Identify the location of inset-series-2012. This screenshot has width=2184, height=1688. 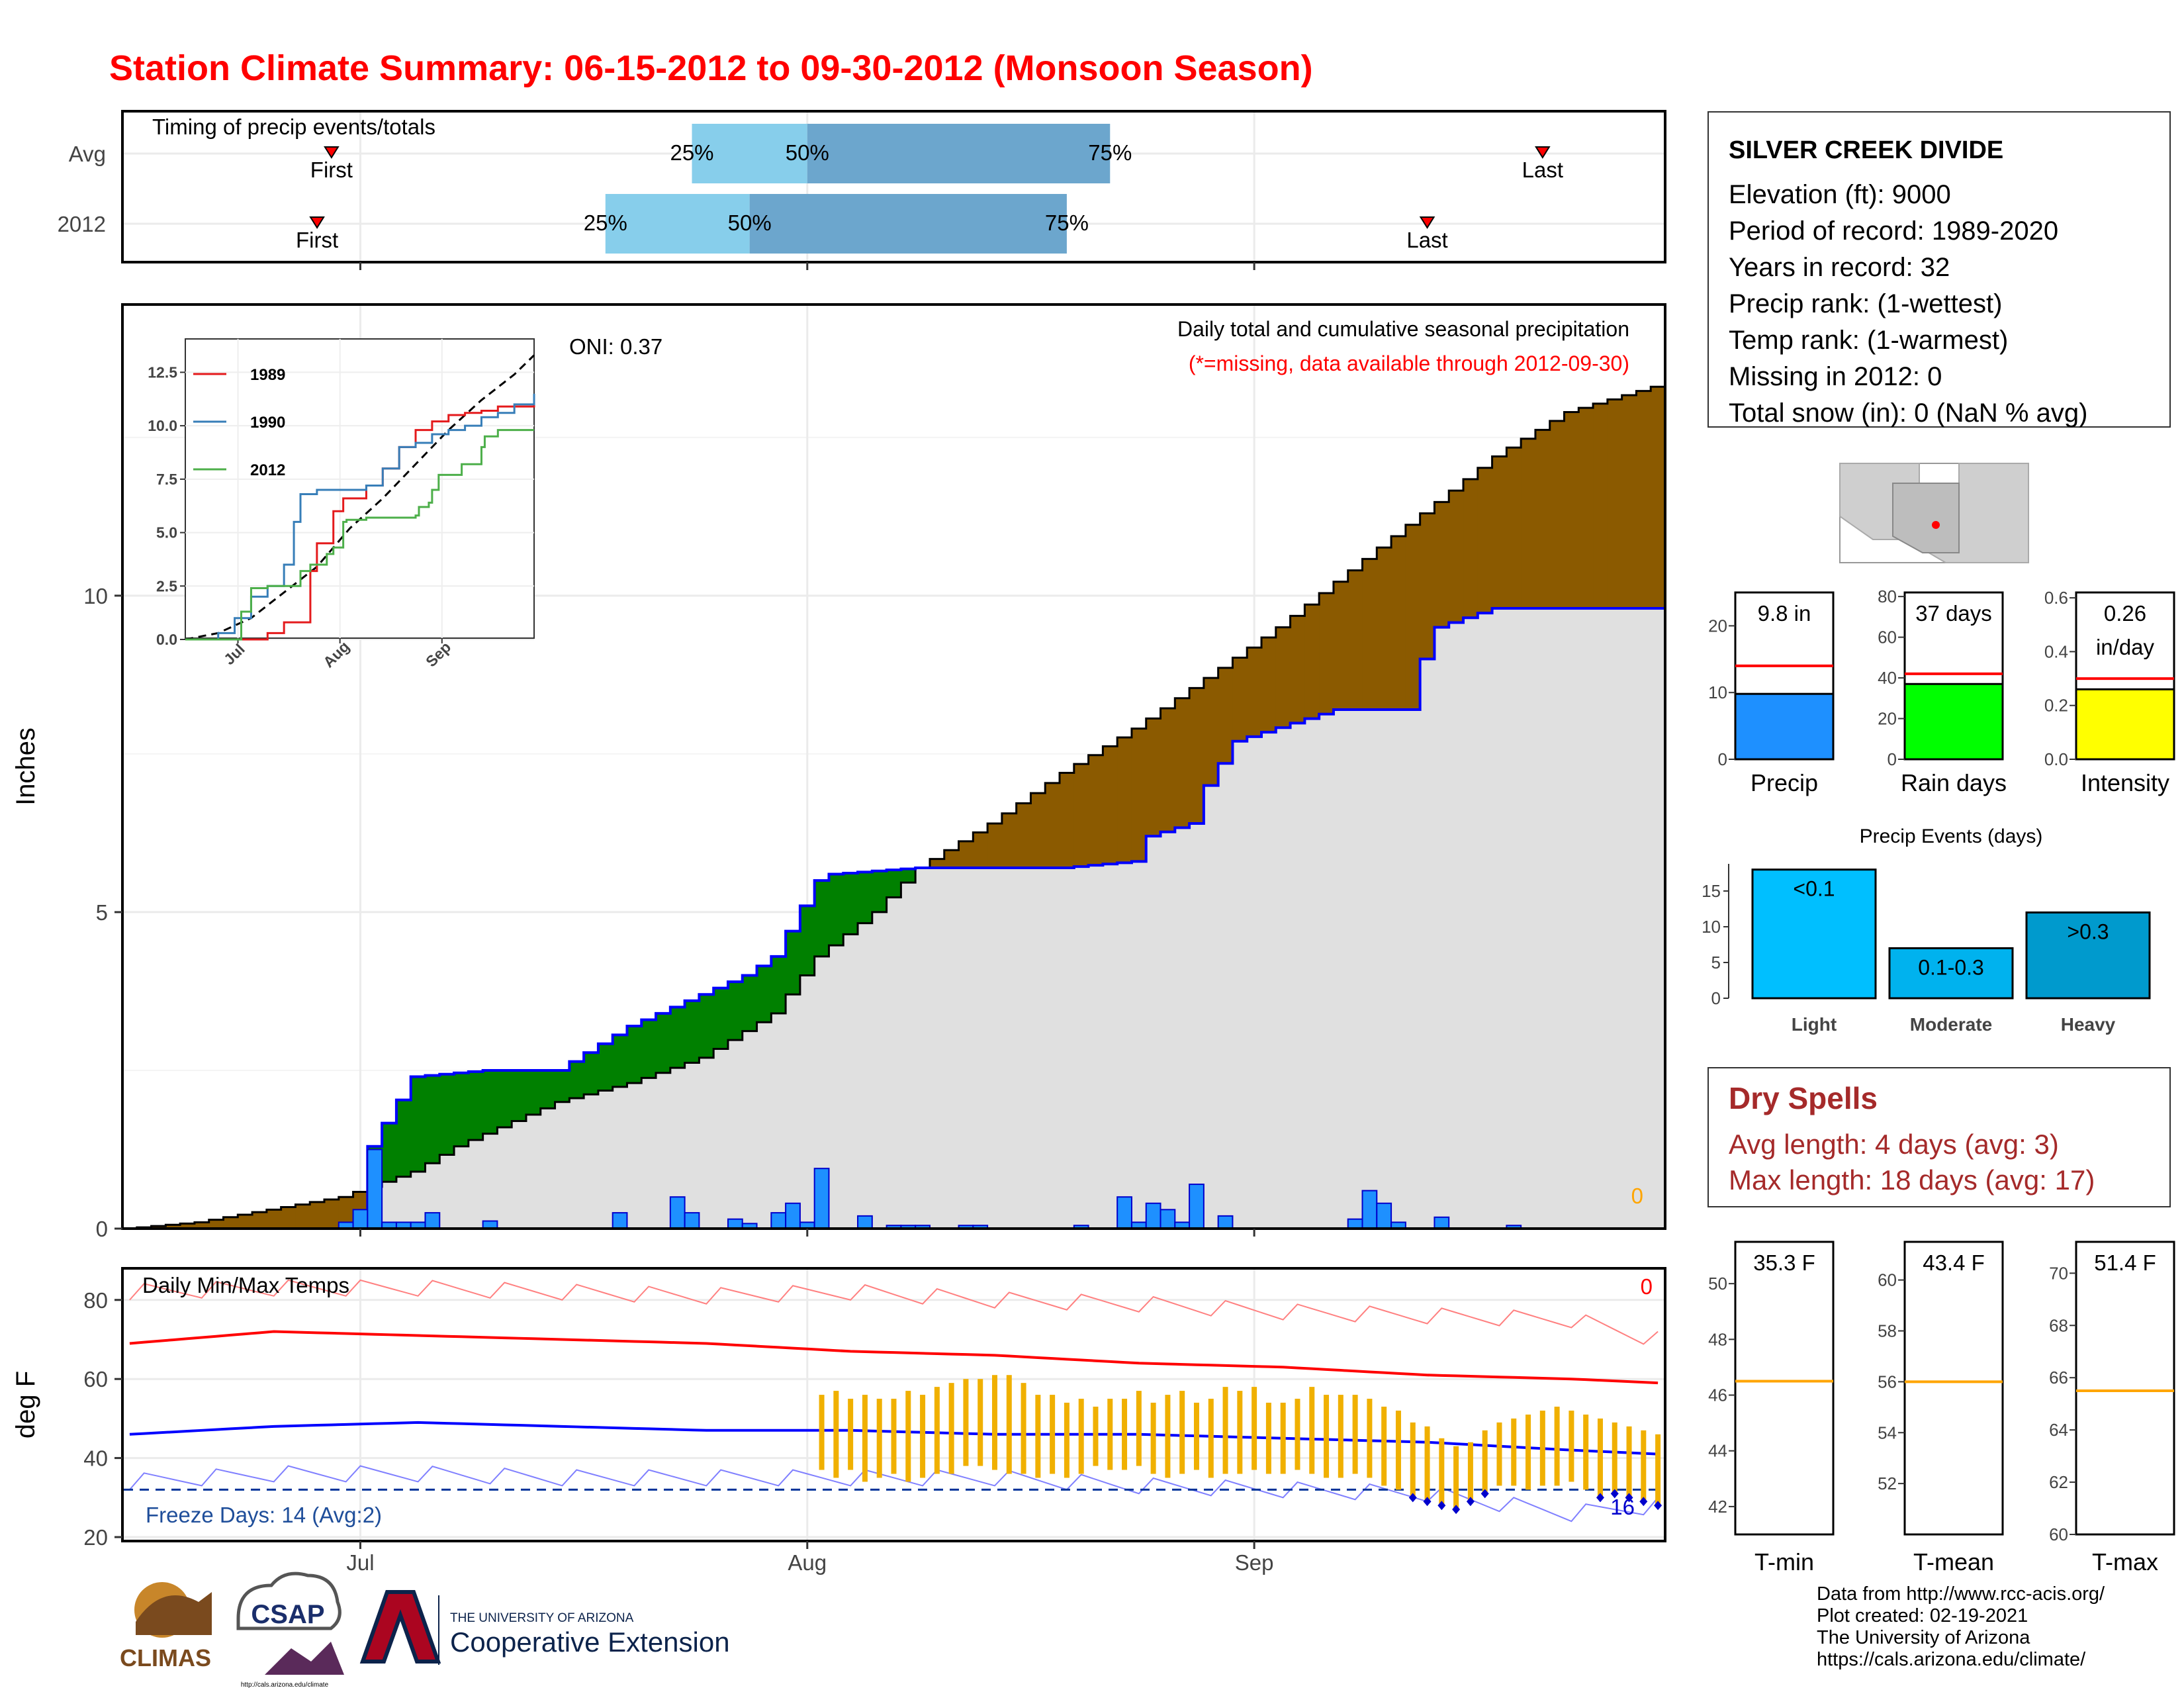
(360, 535).